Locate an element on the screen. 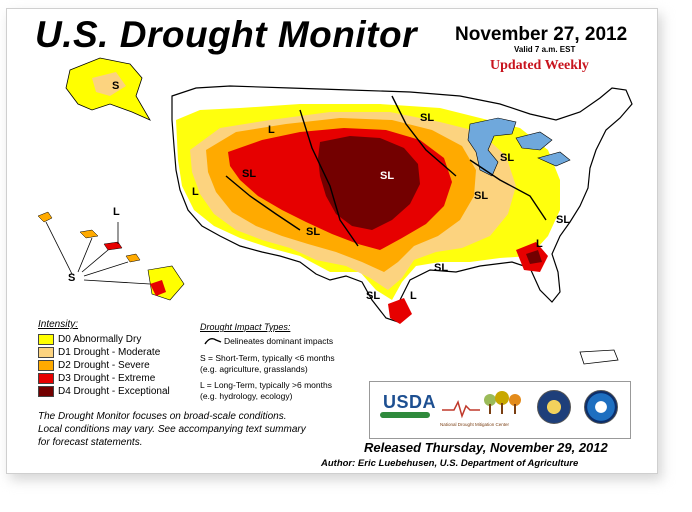  noaa-logo-icon is located at coordinates (601, 407).